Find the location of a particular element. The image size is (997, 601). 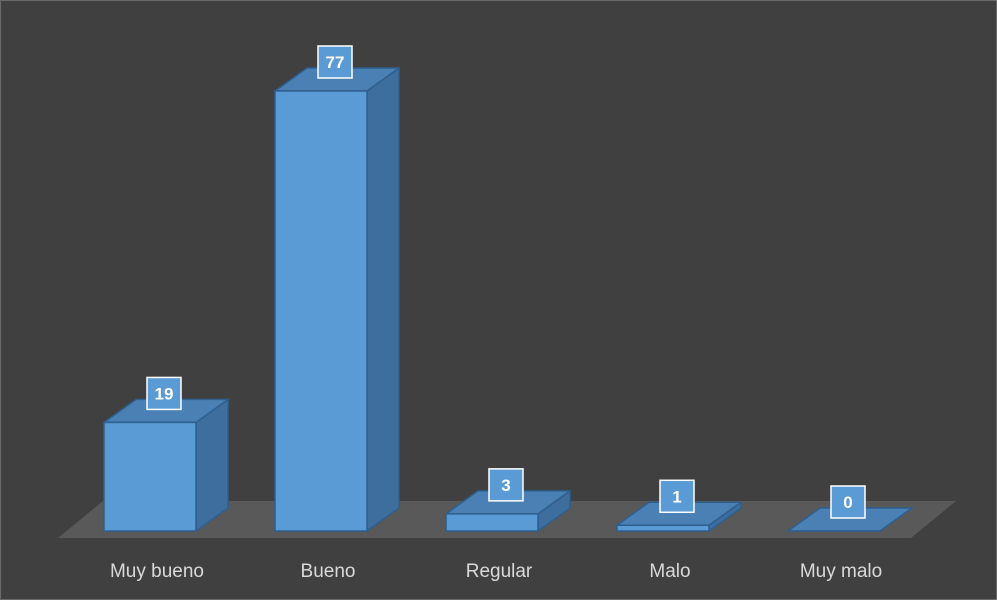

bar-muy-bueno is located at coordinates (150, 476).